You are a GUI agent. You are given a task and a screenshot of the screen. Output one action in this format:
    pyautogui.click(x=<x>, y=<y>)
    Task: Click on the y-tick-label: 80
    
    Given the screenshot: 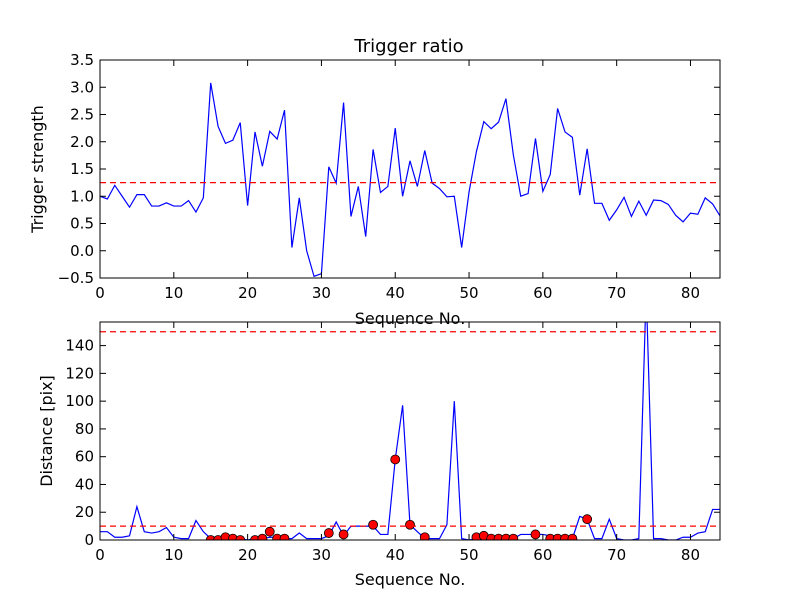 What is the action you would take?
    pyautogui.click(x=84, y=429)
    